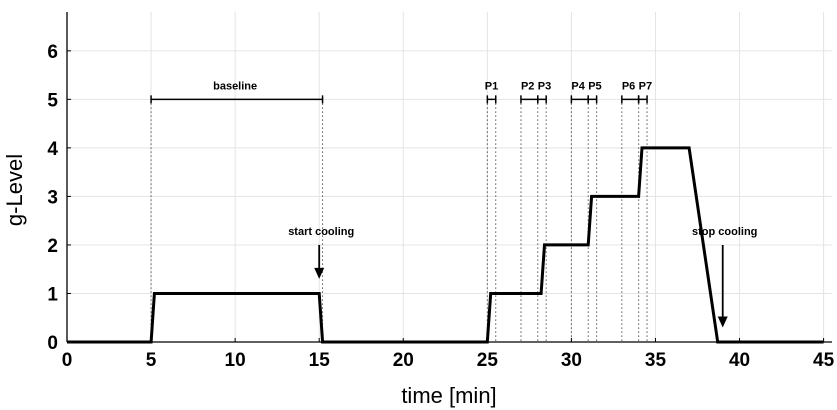  What do you see at coordinates (52, 149) in the screenshot?
I see `y-tick-label: 4` at bounding box center [52, 149].